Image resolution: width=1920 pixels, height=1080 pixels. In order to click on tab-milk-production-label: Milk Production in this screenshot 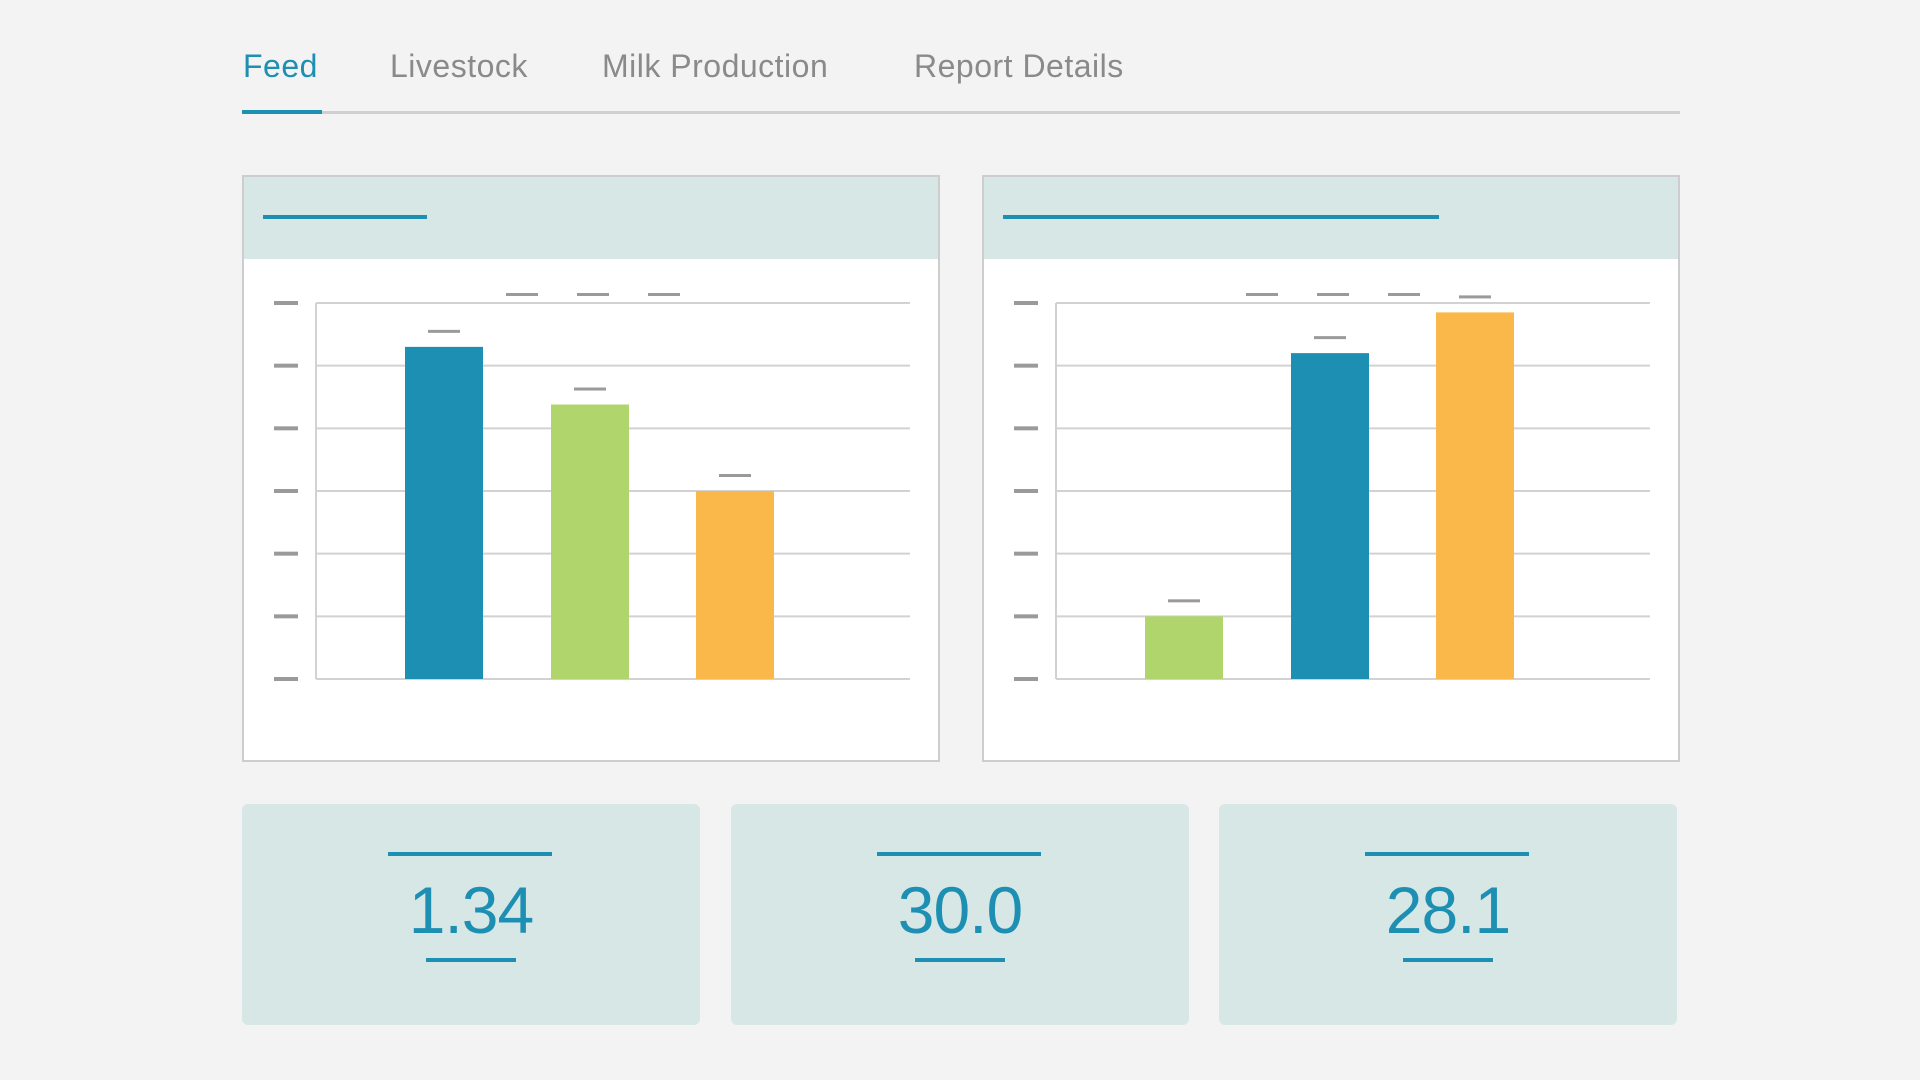, I will do `click(715, 66)`.